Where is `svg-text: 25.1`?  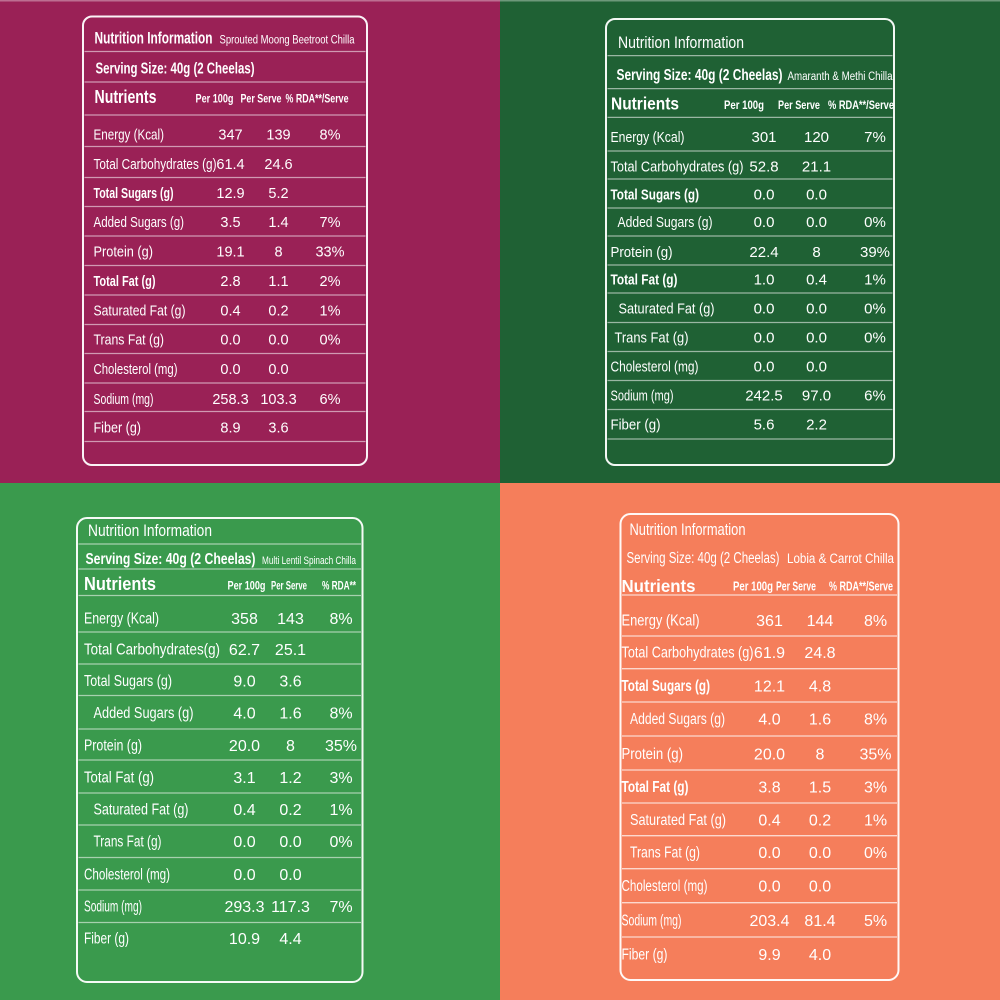
svg-text: 25.1 is located at coordinates (290, 650).